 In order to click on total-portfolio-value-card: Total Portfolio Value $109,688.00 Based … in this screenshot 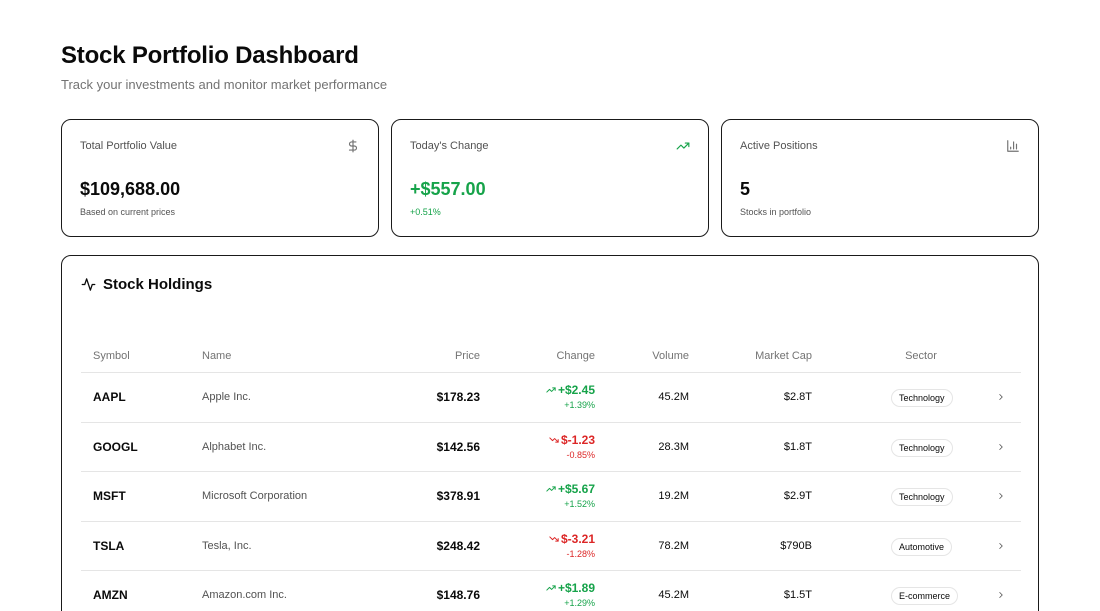, I will do `click(220, 178)`.